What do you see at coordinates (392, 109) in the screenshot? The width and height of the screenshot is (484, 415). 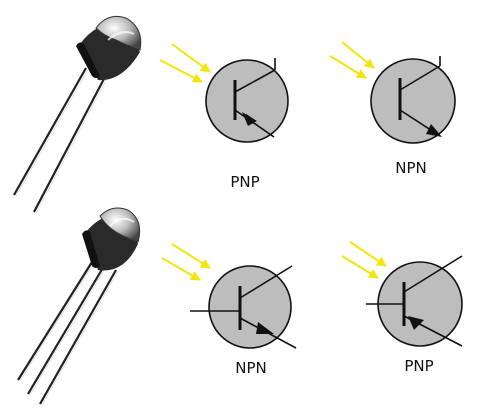 I see `phototransistor-symbol-npn-top: NPN` at bounding box center [392, 109].